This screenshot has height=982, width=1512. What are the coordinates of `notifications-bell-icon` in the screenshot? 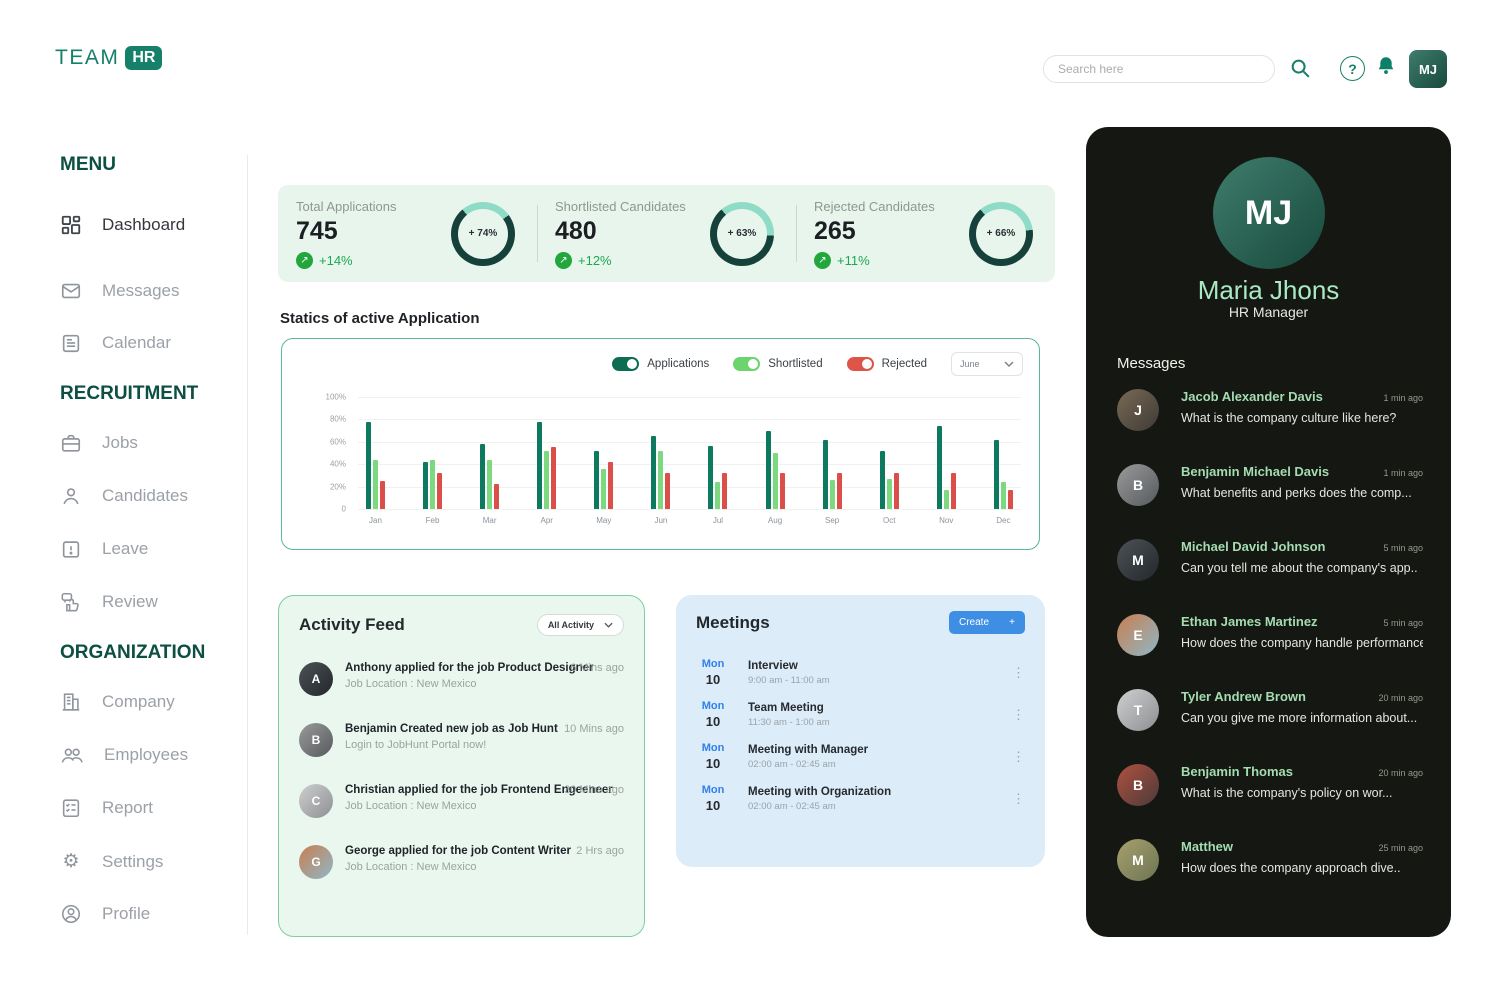 It's located at (1386, 67).